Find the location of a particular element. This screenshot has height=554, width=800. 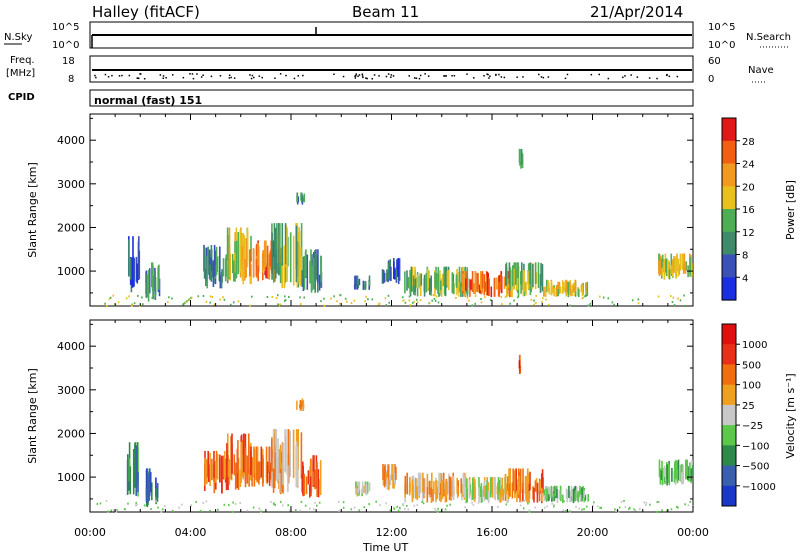

x-tick-label: 04:00 is located at coordinates (191, 532).